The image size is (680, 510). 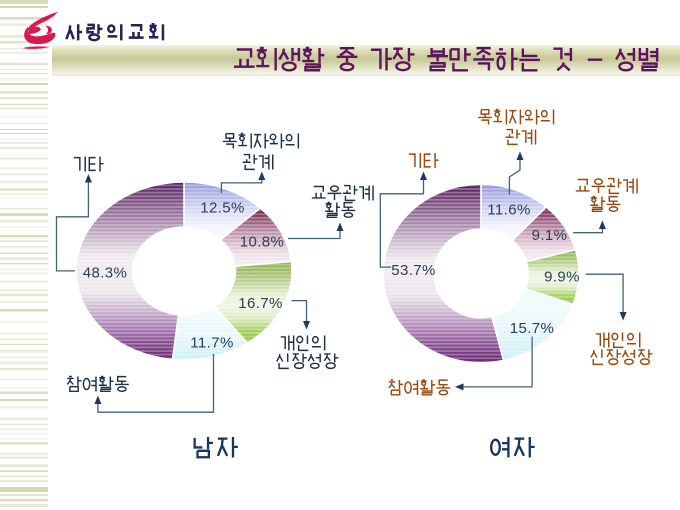 I want to click on svg-text: 11.6%, so click(x=508, y=210).